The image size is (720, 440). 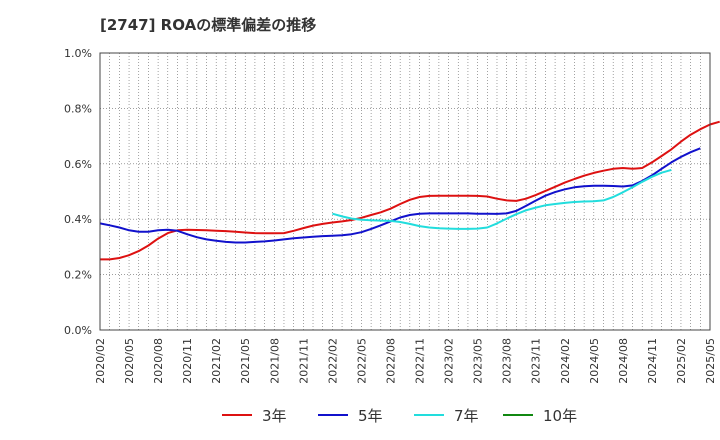 I want to click on y-tick-label: 0.6%, so click(x=78, y=164).